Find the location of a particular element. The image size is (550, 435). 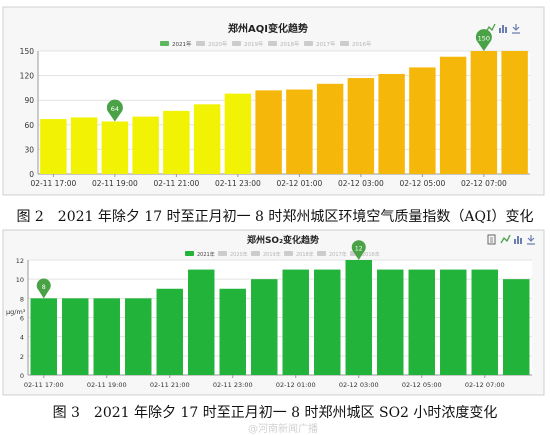

marker-label: 150 is located at coordinates (484, 39).